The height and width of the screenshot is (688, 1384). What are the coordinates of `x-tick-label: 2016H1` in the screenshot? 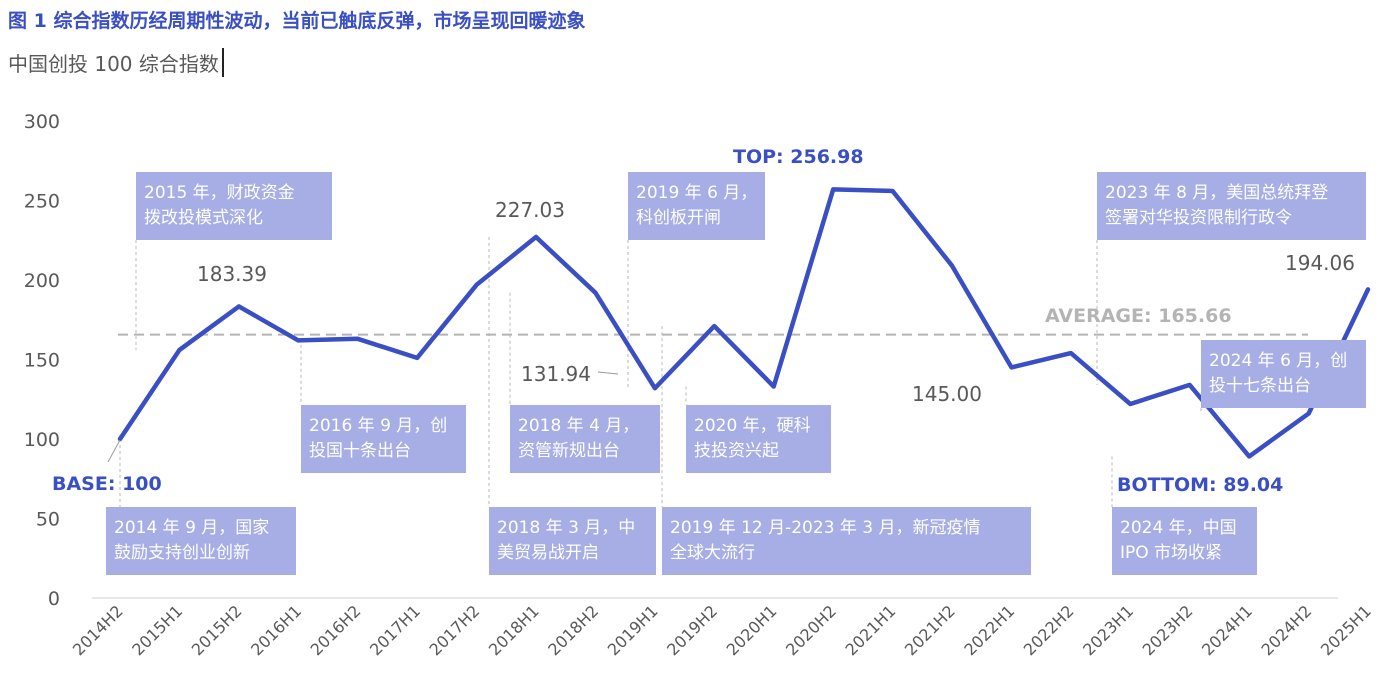 It's located at (276, 630).